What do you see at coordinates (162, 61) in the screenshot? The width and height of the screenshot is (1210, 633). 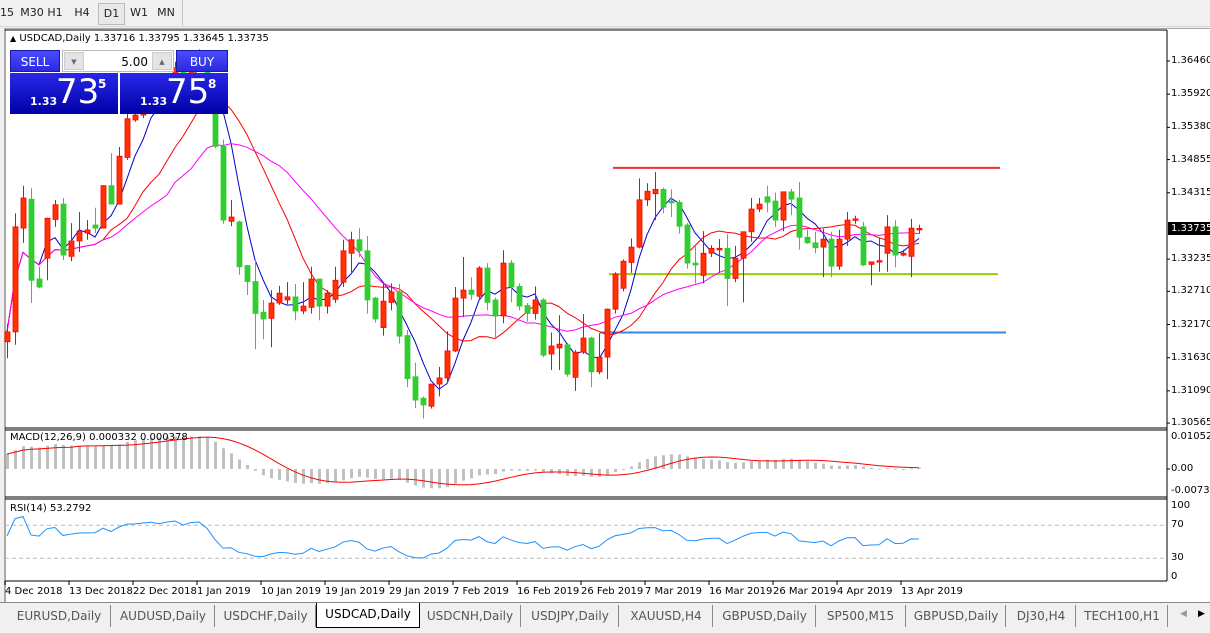 I see `increase-lot-icon: ▲` at bounding box center [162, 61].